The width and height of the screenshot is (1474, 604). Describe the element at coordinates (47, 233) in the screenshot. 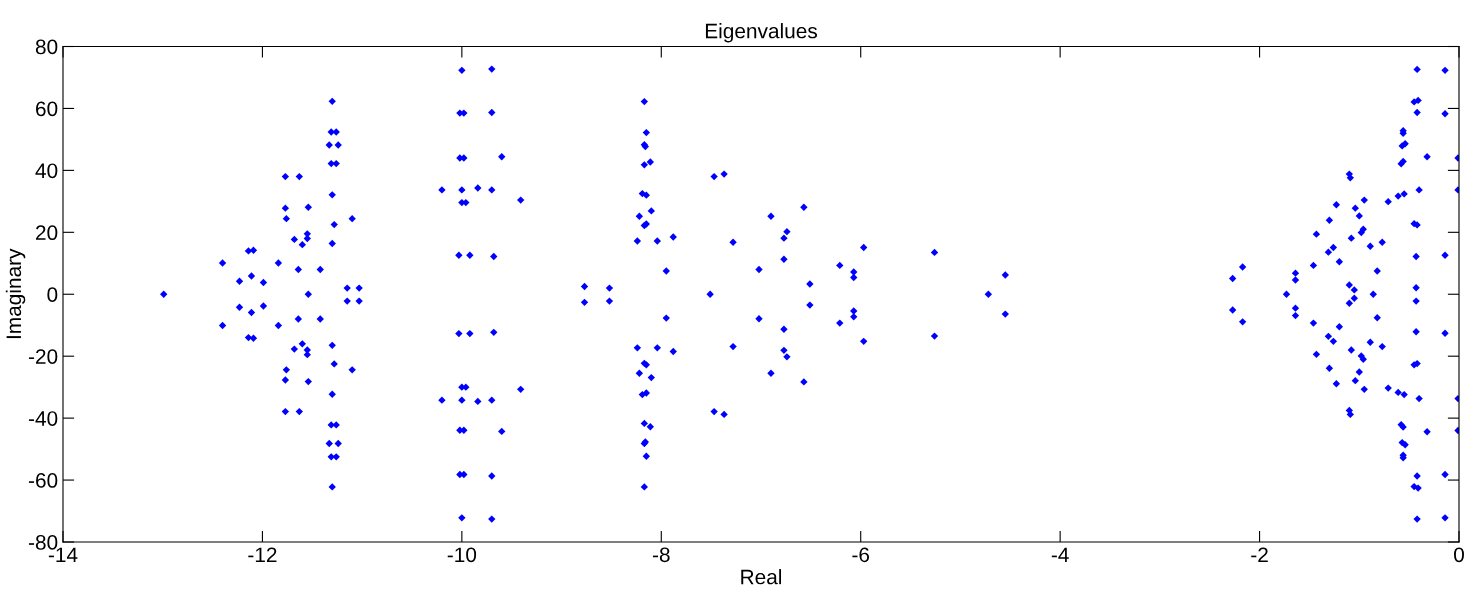

I see `y-tick-label: 20` at that location.